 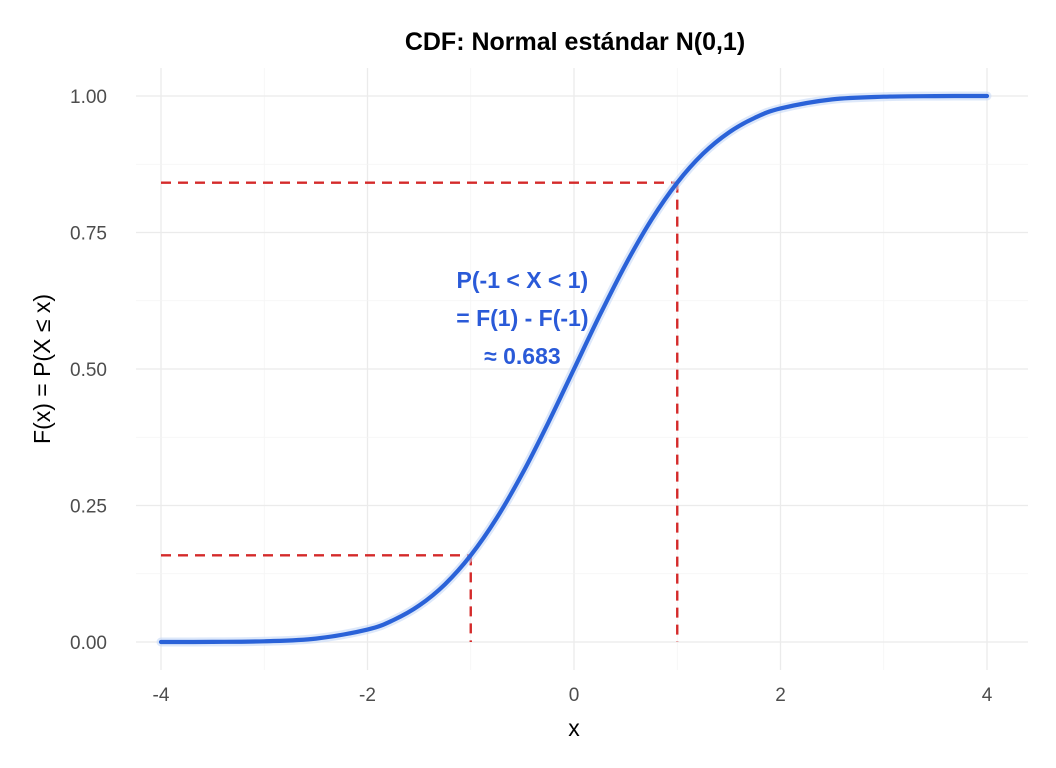 What do you see at coordinates (42, 369) in the screenshot?
I see `y-axis-title: F(x) = P(X ≤ x)` at bounding box center [42, 369].